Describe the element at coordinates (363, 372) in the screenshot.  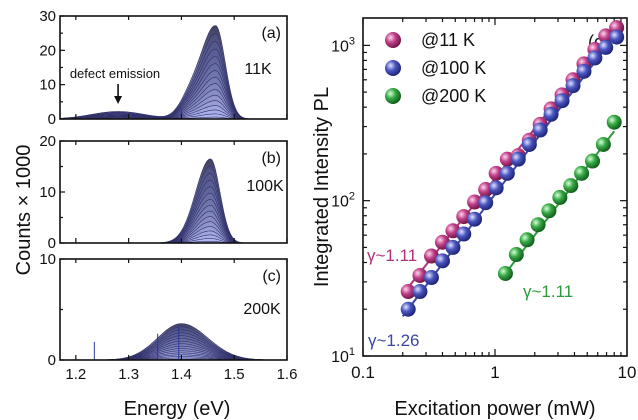
I see `x-tick-label: 0.1` at that location.